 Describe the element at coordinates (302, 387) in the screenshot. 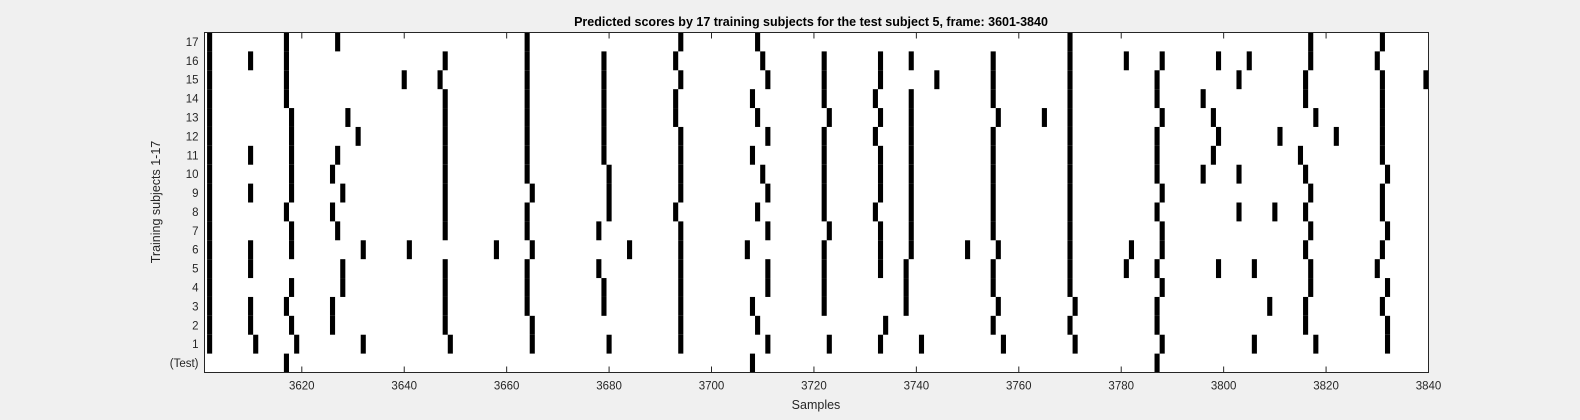

I see `x-tick-label-0: 3620` at that location.